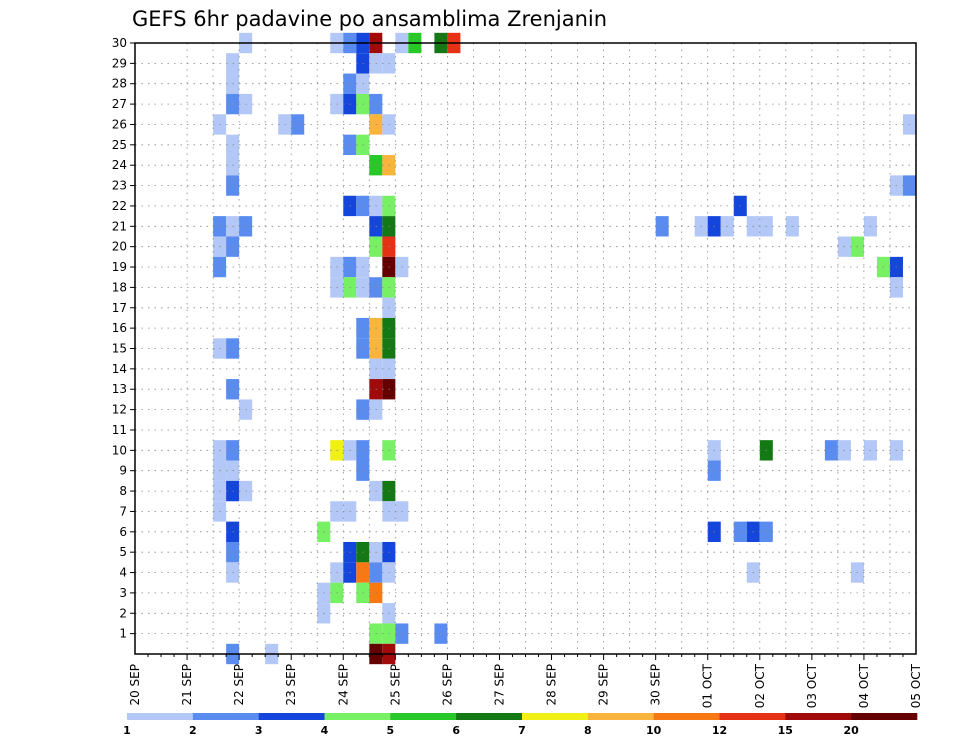  Describe the element at coordinates (119, 247) in the screenshot. I see `y-tick-label: 20` at that location.